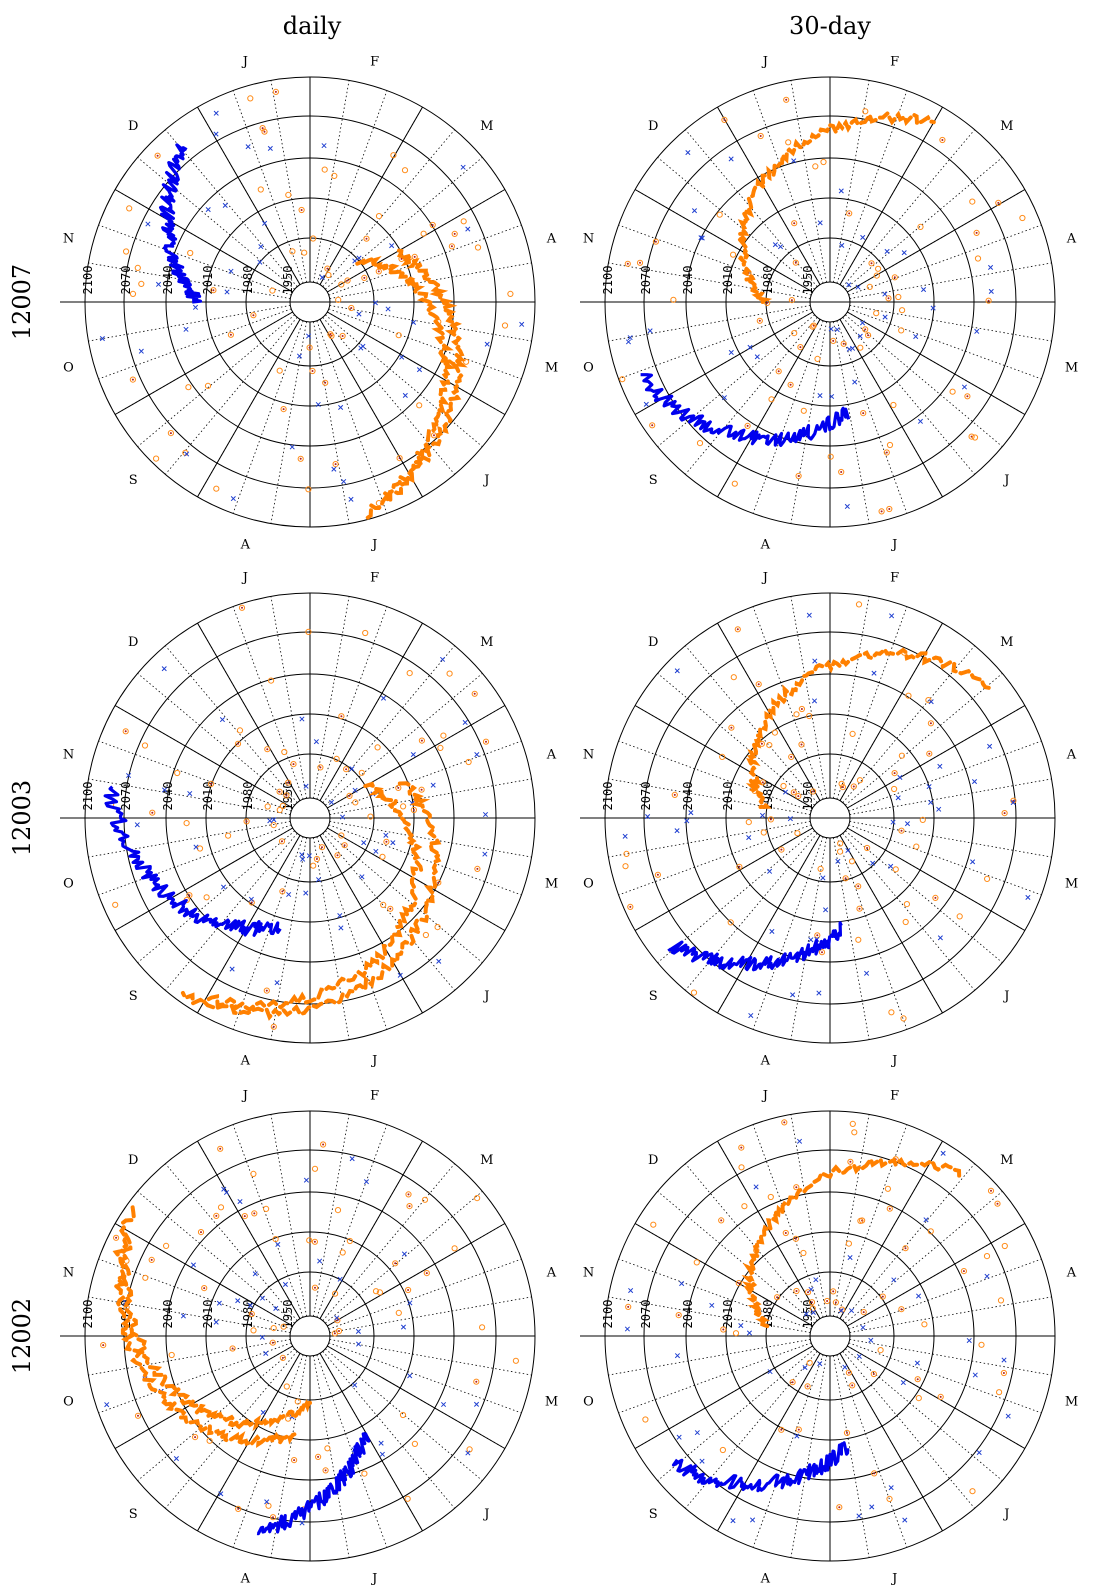  What do you see at coordinates (588, 754) in the screenshot?
I see `month-label: N` at bounding box center [588, 754].